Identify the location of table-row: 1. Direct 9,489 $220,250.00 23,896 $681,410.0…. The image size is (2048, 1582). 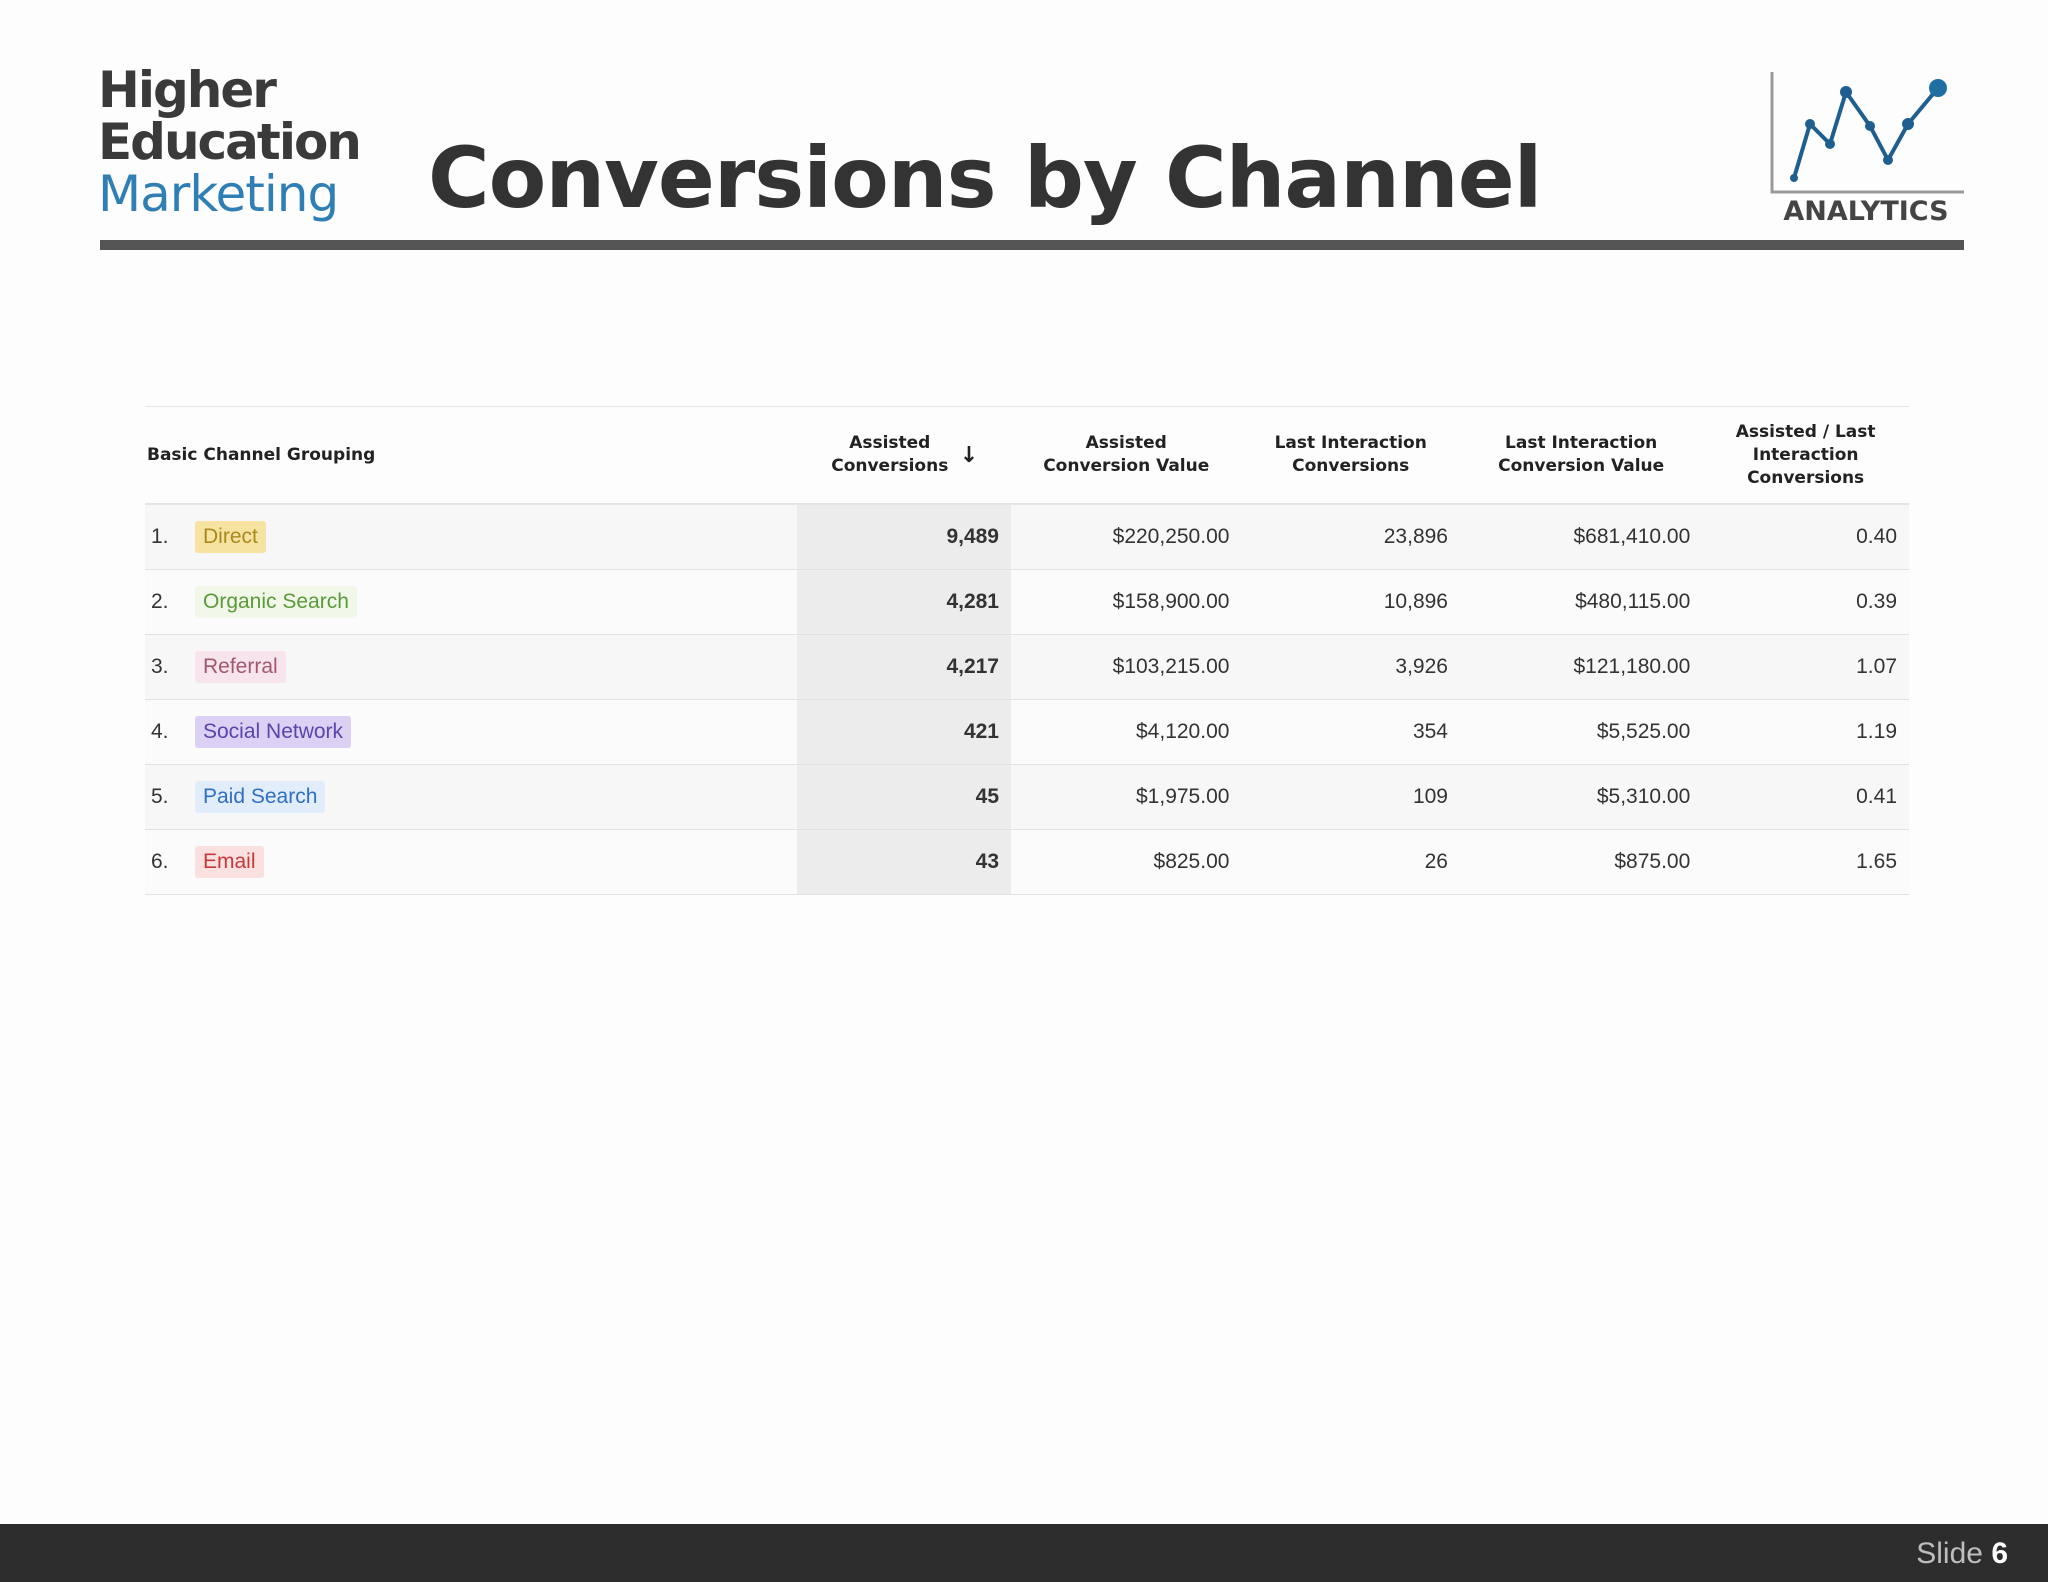
(1027, 537).